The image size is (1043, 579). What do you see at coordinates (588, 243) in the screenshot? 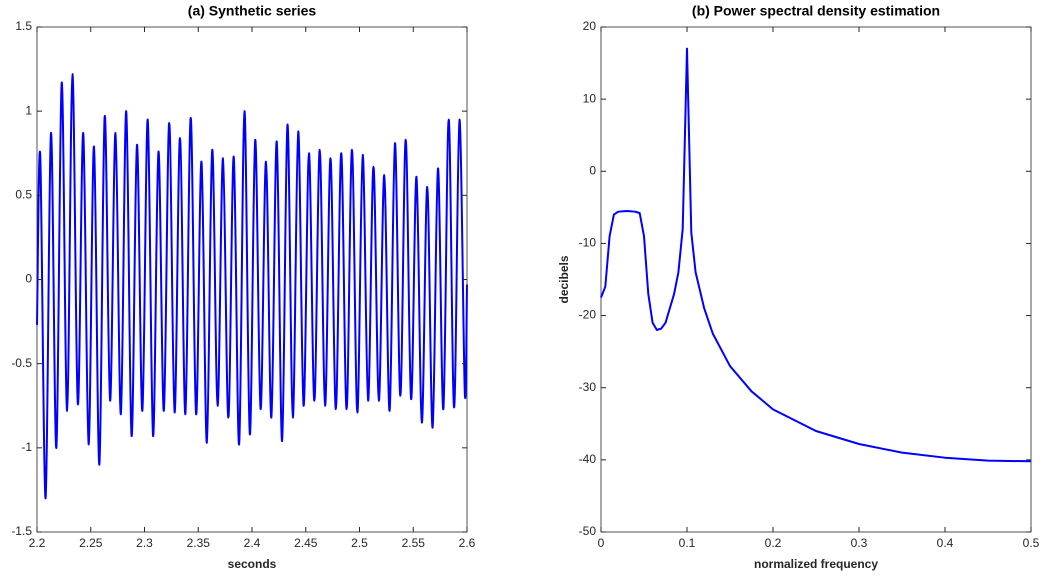
I see `y-tick-label: -10` at bounding box center [588, 243].